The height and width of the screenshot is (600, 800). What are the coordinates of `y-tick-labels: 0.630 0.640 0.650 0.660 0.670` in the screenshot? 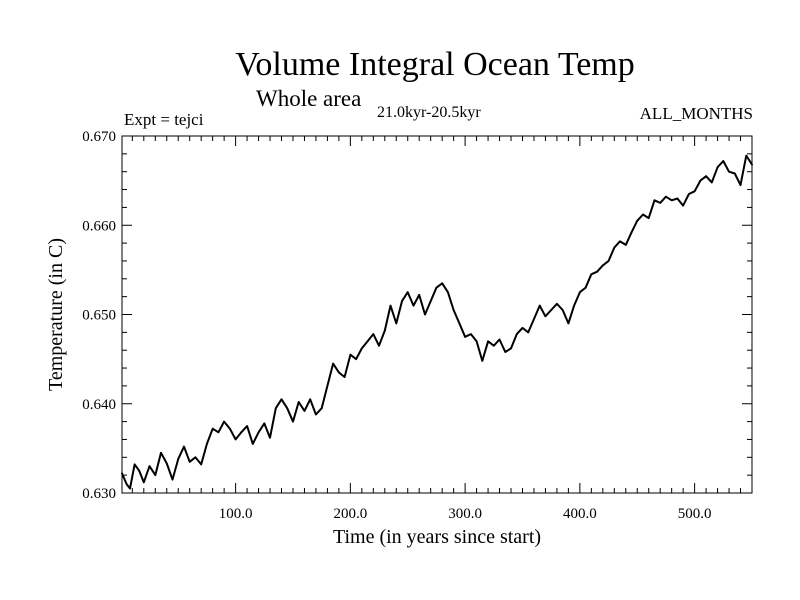 It's located at (99, 315).